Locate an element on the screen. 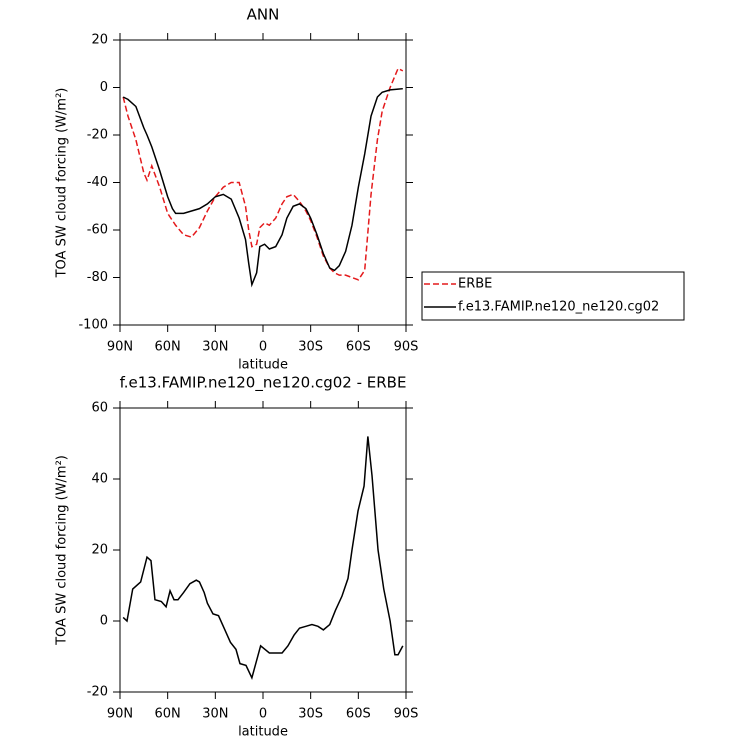 This screenshot has width=733, height=743. y-tick-label: -60 is located at coordinates (97, 230).